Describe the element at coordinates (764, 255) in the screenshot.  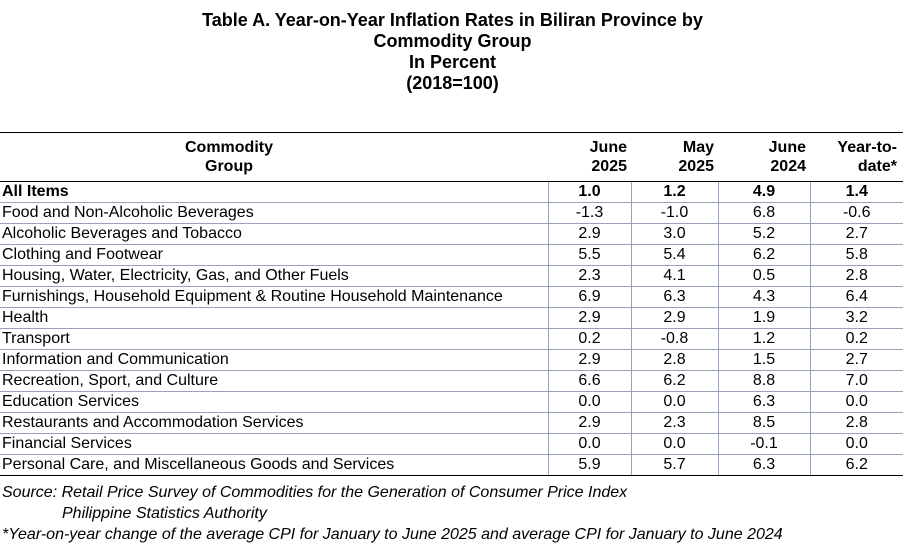
I see `cell-june-2024: 6.2` at that location.